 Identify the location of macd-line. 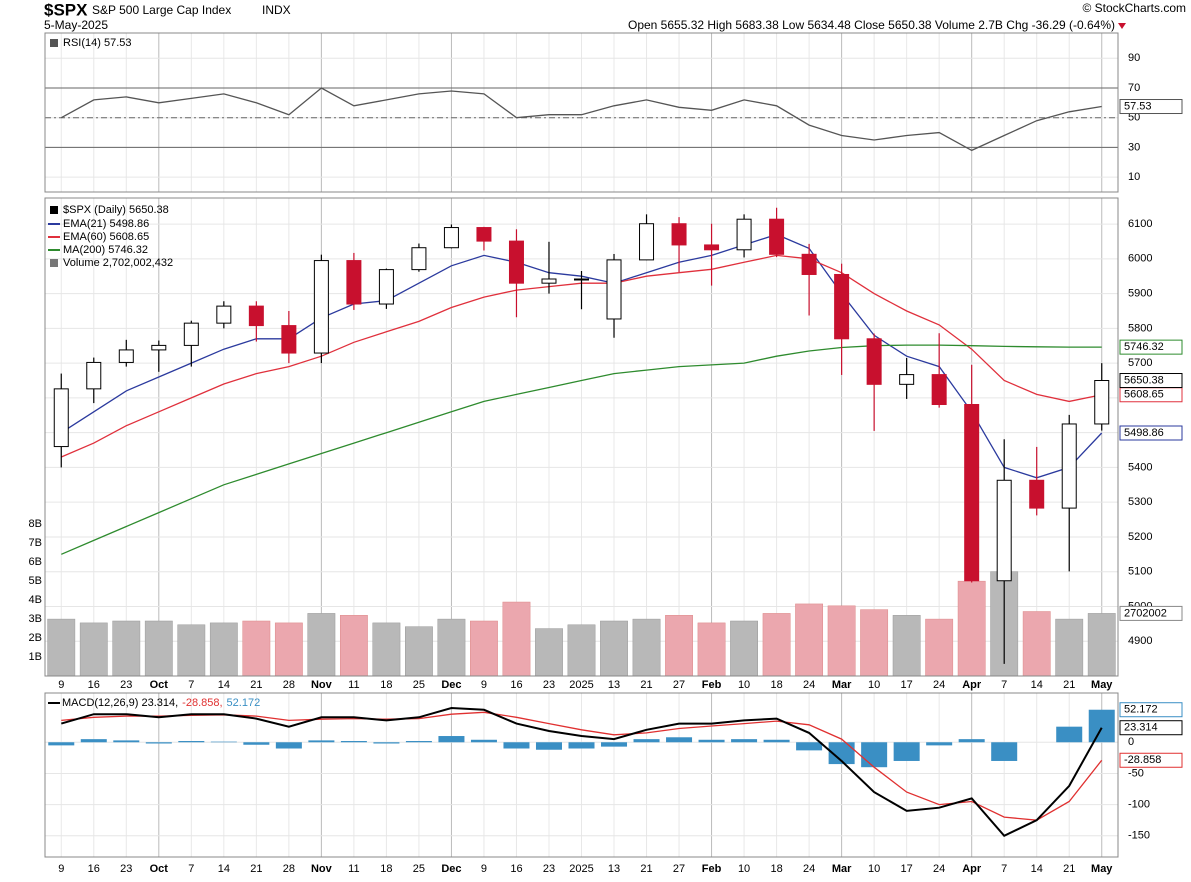
(582, 772).